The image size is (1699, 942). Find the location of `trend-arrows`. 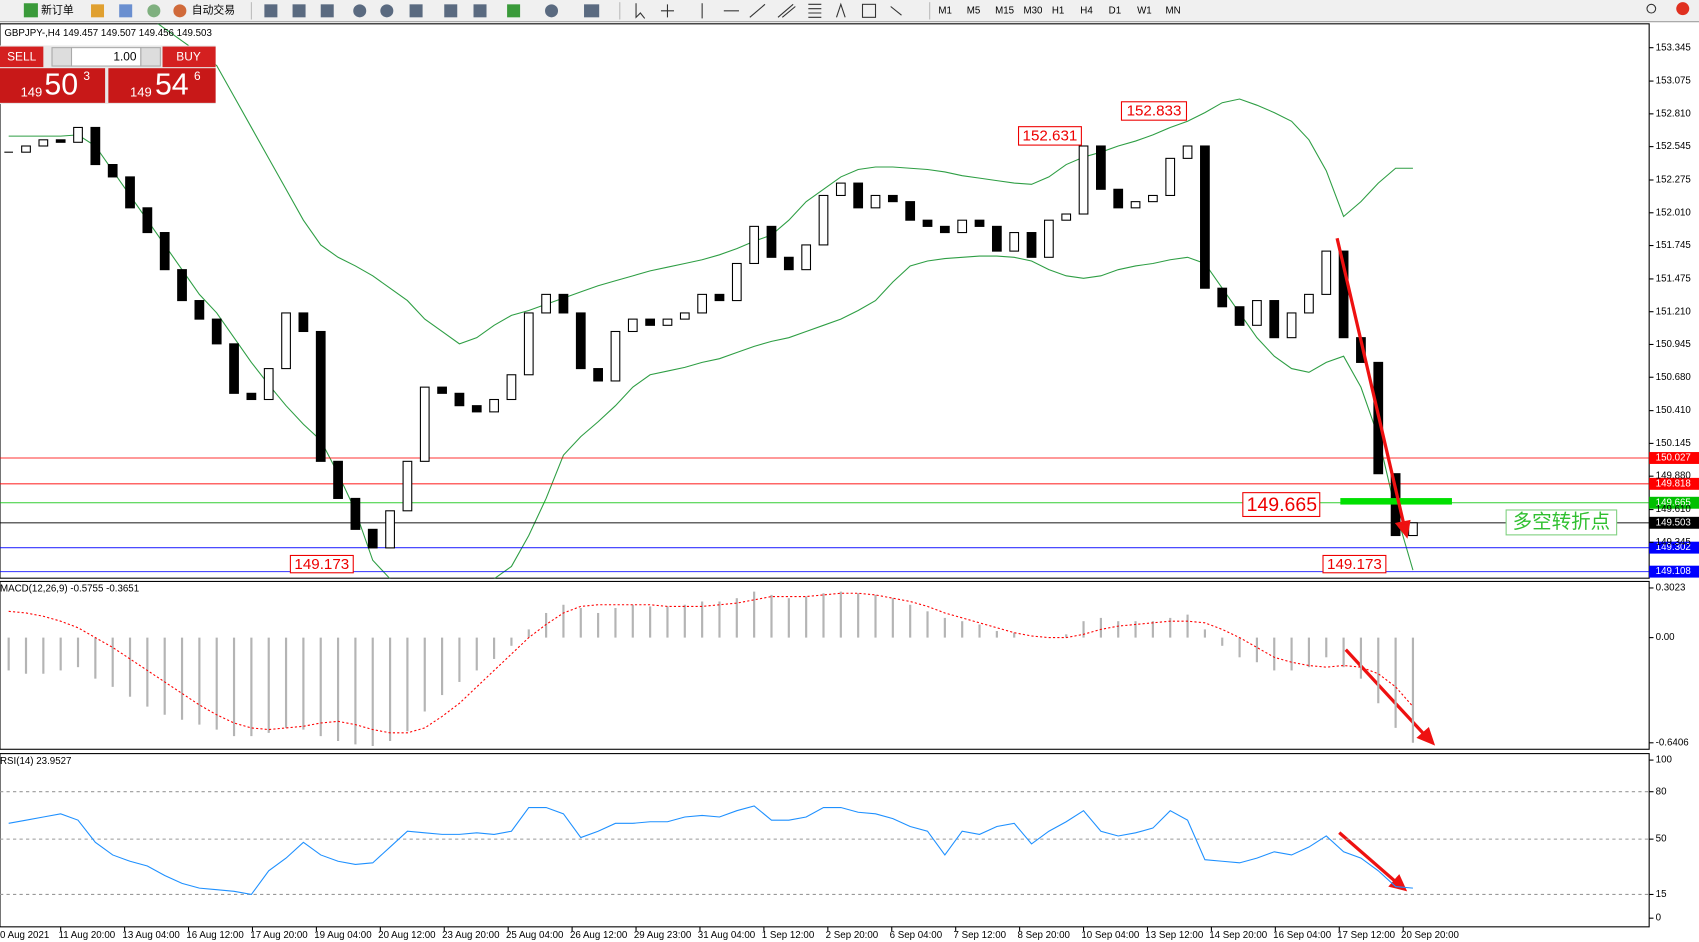

trend-arrows is located at coordinates (1385, 564).